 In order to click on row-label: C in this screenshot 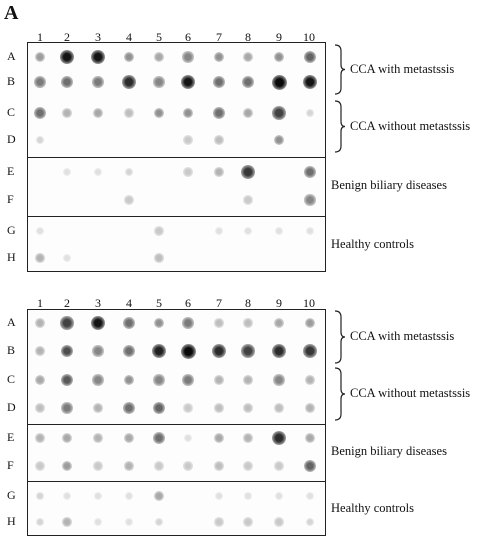, I will do `click(11, 112)`.